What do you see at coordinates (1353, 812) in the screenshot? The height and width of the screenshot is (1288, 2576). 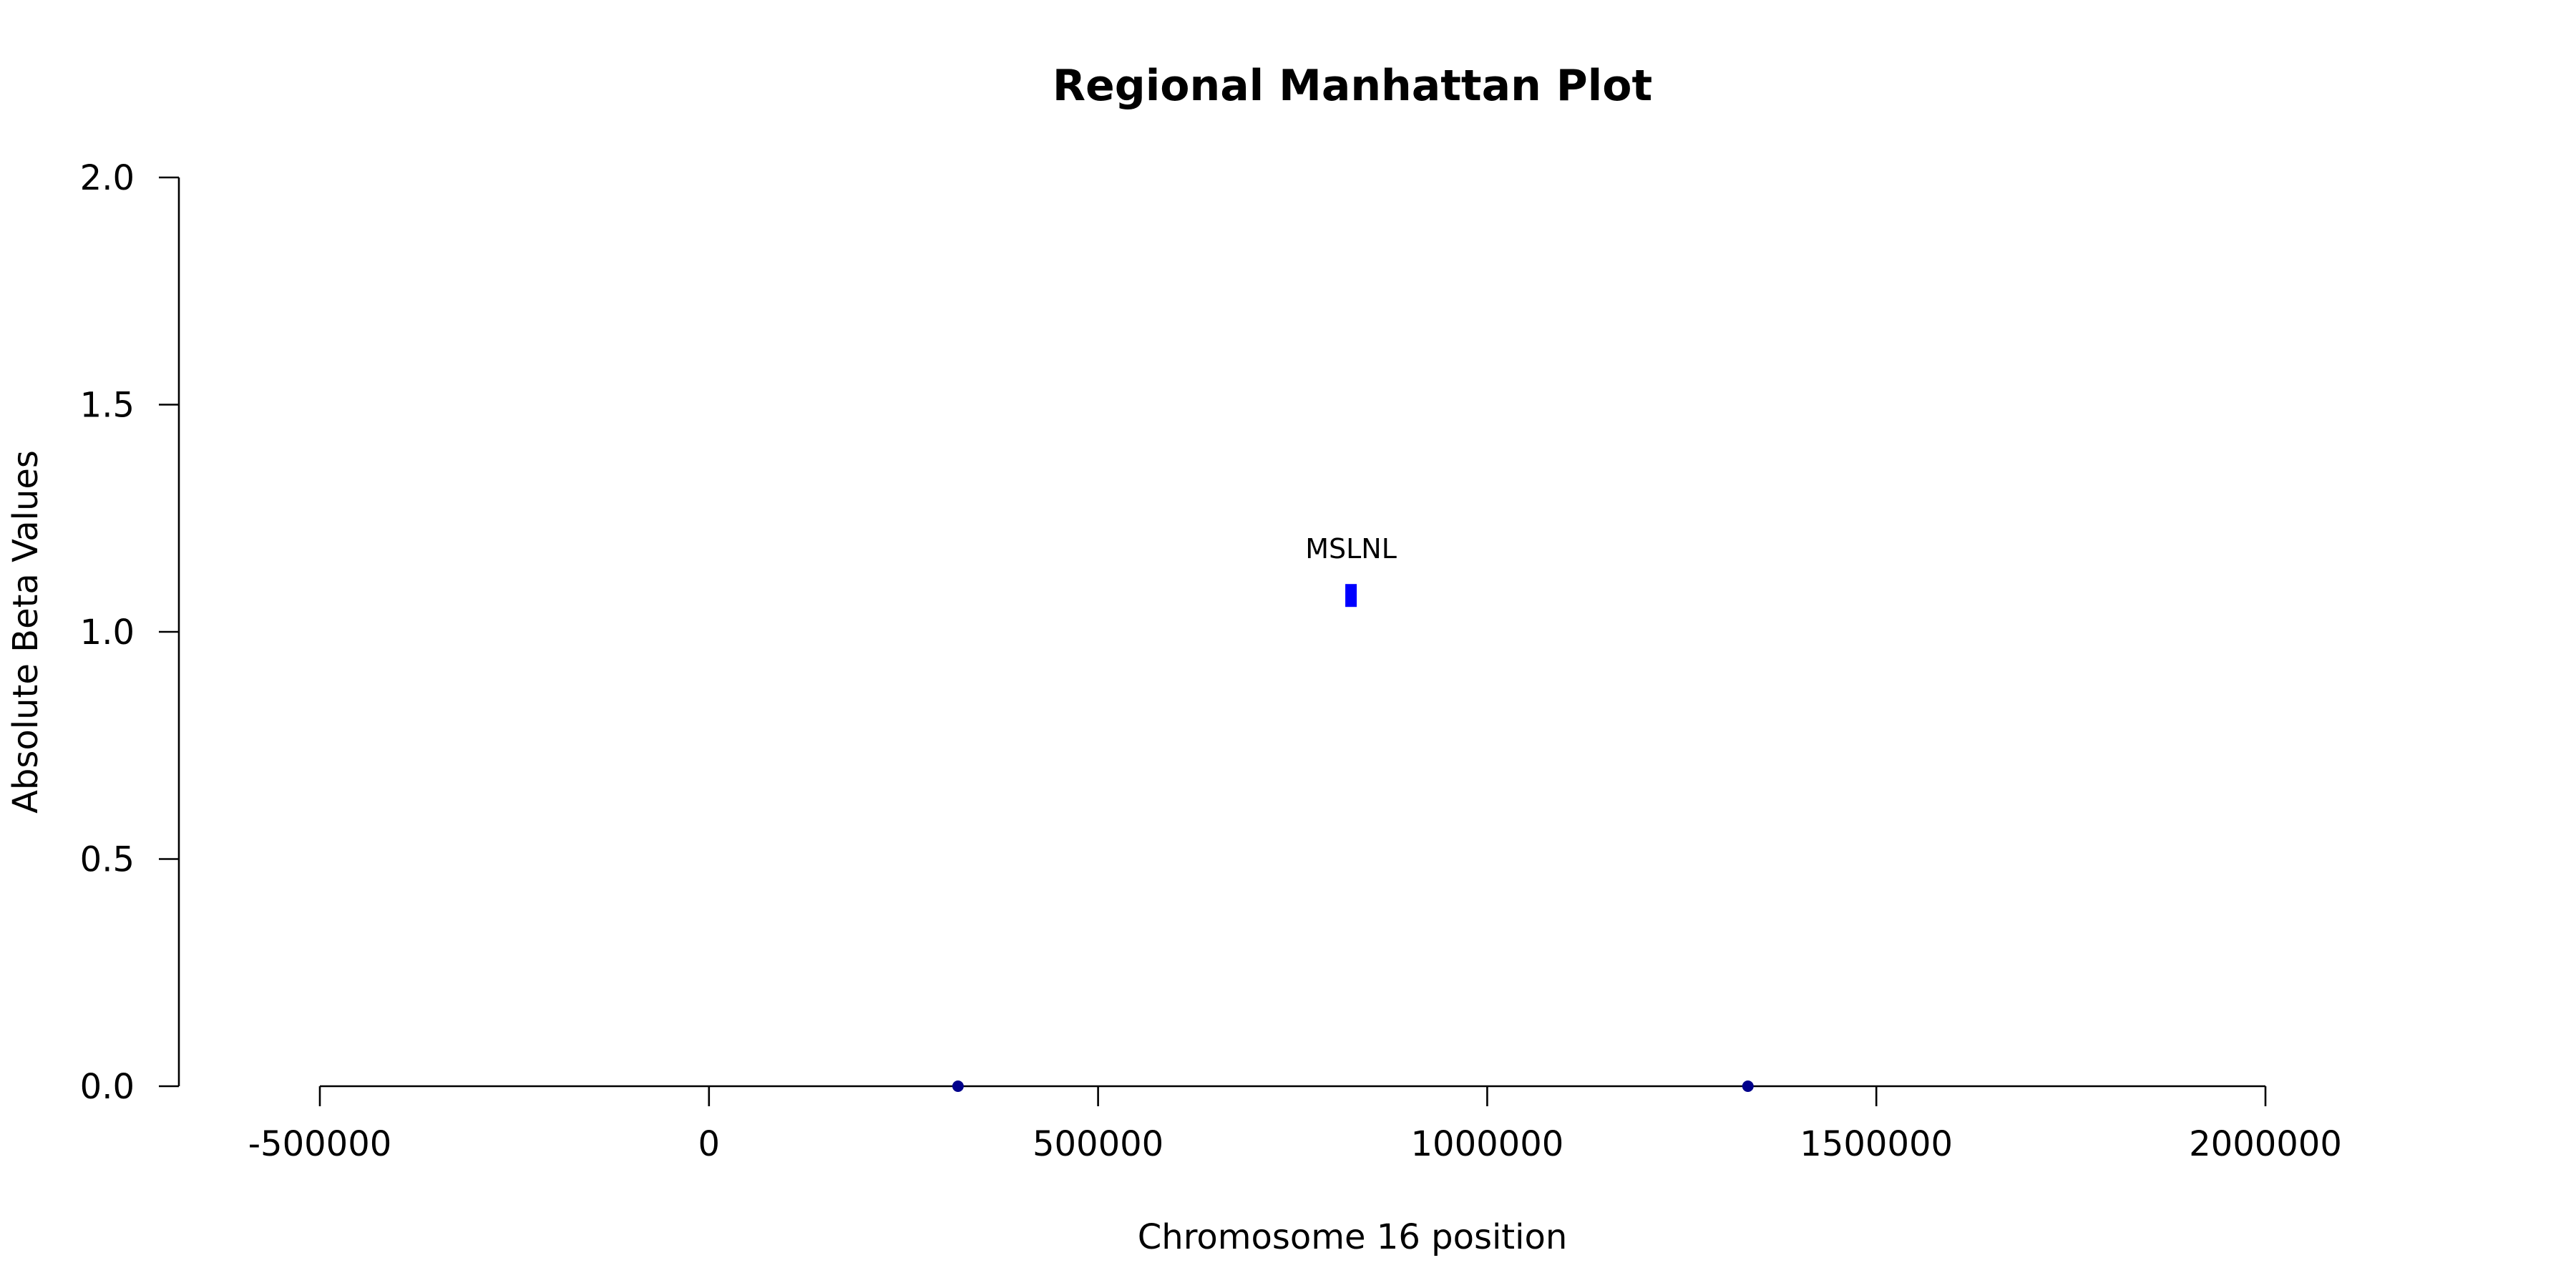 I see `data-points: MSLNL` at bounding box center [1353, 812].